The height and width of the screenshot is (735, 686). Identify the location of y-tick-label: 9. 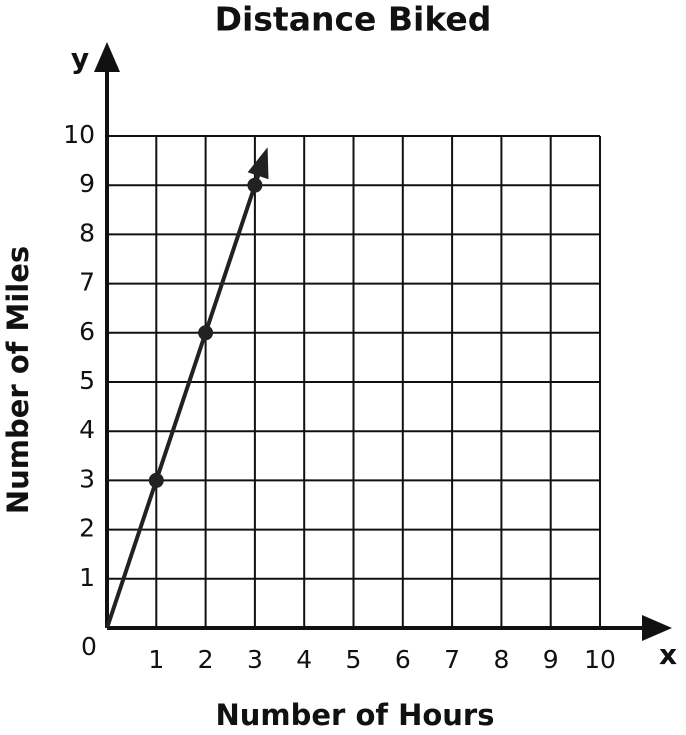
(87, 183).